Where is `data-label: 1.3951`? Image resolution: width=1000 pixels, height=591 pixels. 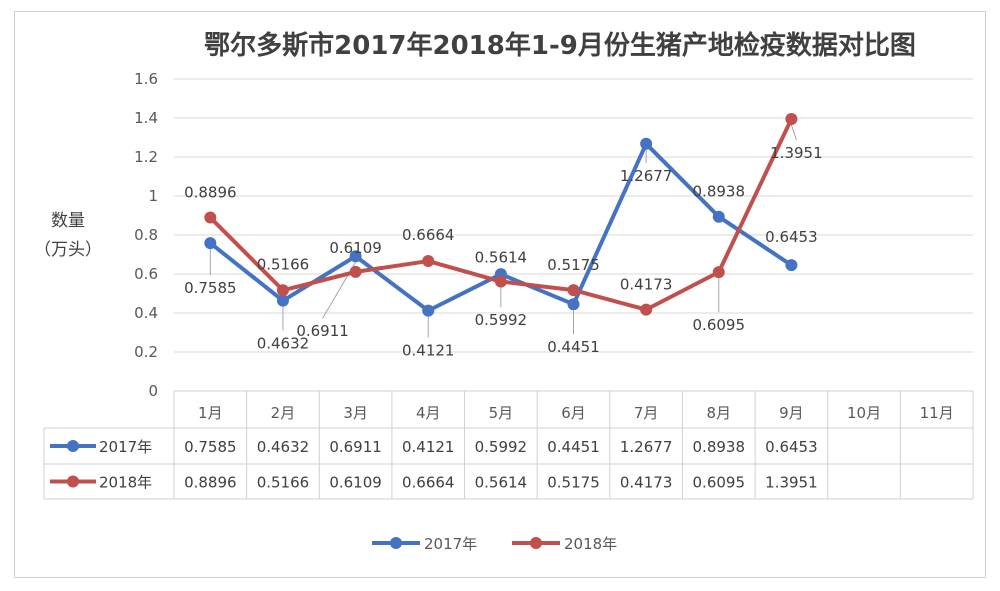 data-label: 1.3951 is located at coordinates (796, 153).